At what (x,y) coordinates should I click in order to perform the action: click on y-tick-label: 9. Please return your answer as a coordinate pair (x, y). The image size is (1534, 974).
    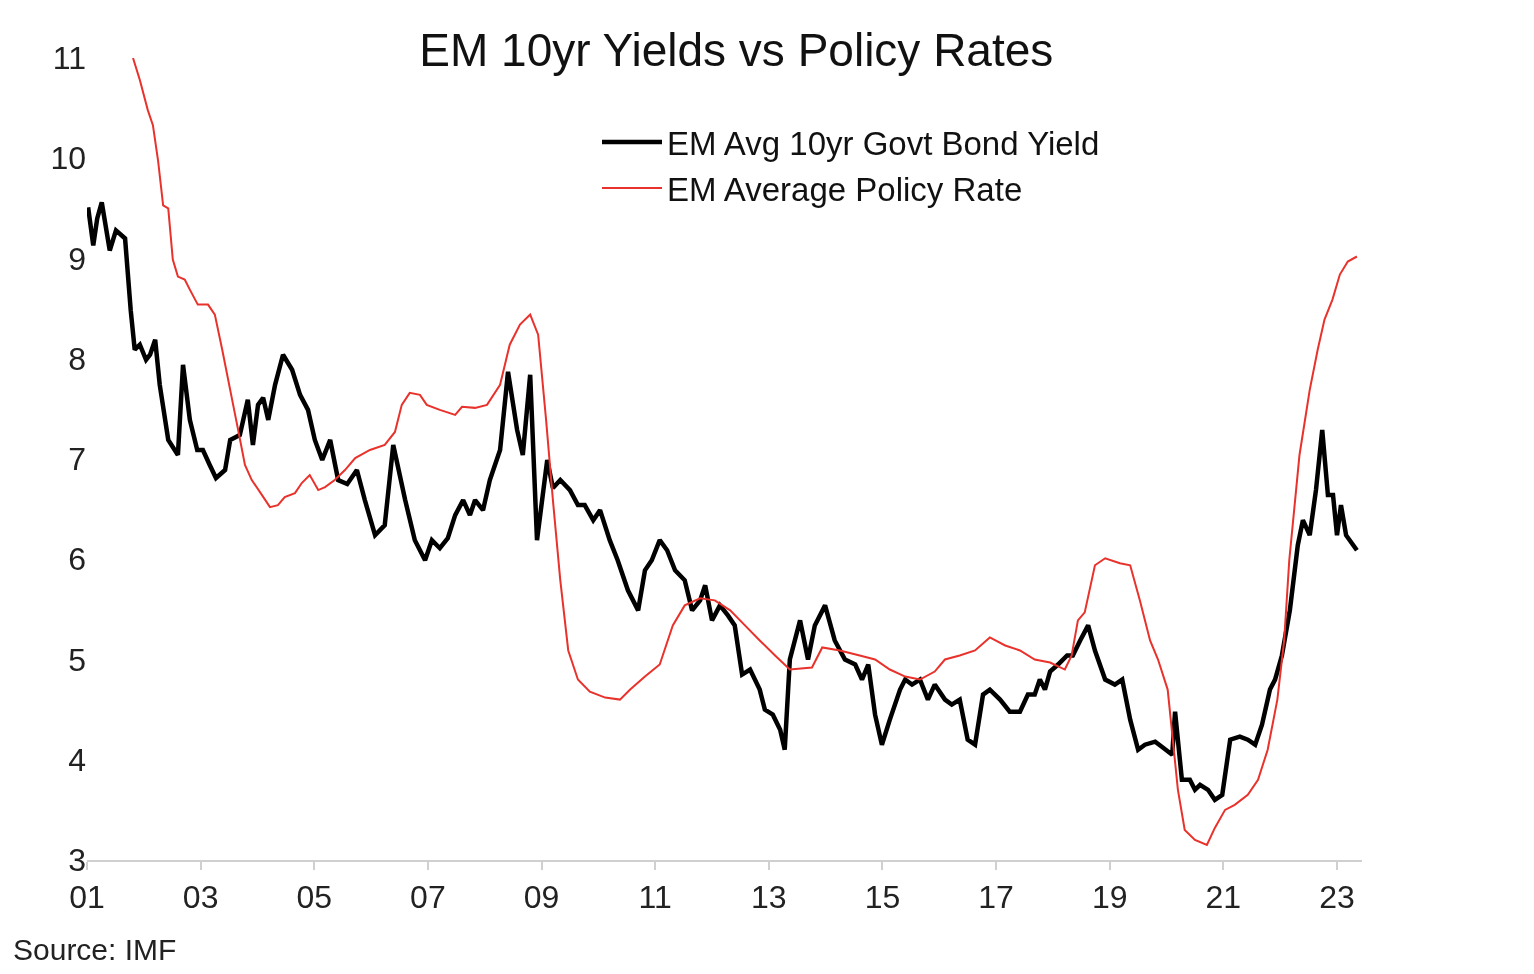
    Looking at the image, I should click on (77, 258).